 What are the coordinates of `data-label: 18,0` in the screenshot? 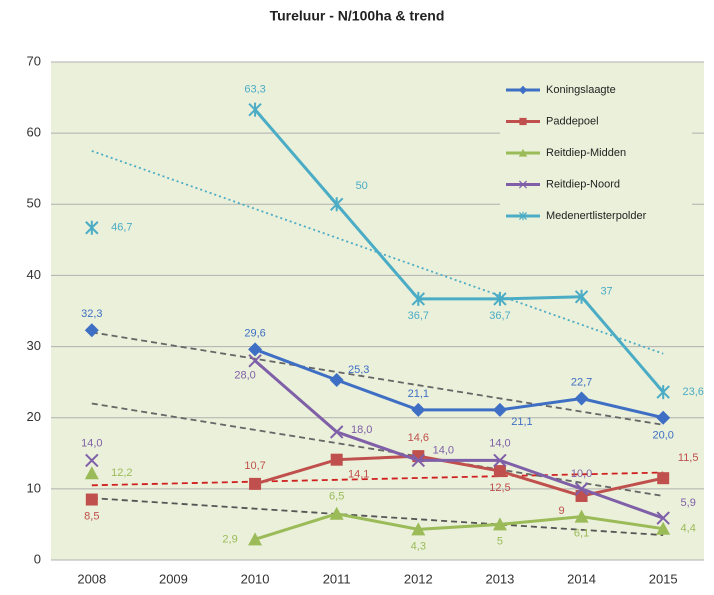 It's located at (361, 430).